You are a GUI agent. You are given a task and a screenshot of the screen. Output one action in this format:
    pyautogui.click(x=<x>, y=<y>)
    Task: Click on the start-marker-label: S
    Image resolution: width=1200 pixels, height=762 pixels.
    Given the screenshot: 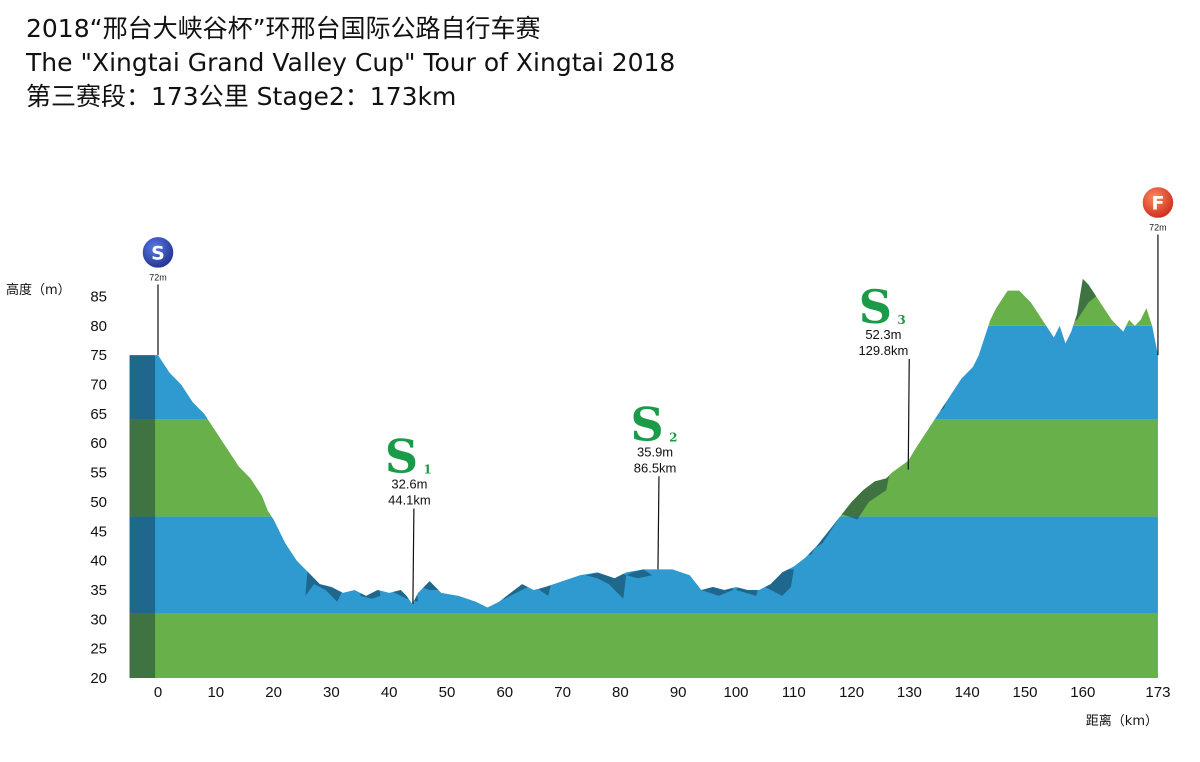 What is the action you would take?
    pyautogui.click(x=158, y=253)
    